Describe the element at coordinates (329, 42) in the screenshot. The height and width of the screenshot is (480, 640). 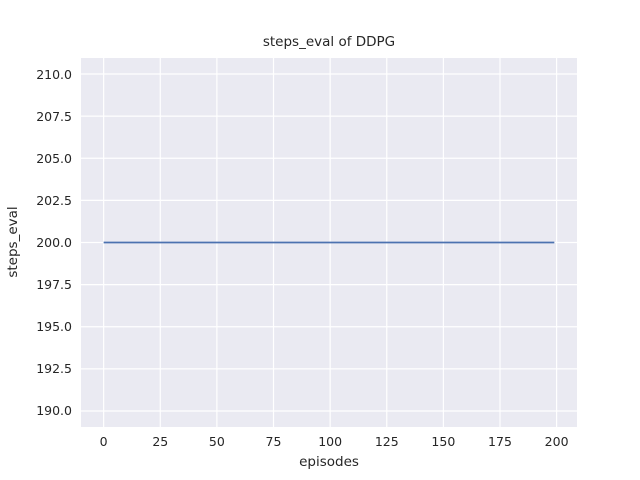
I see `chart-title: steps_eval of DDPG` at that location.